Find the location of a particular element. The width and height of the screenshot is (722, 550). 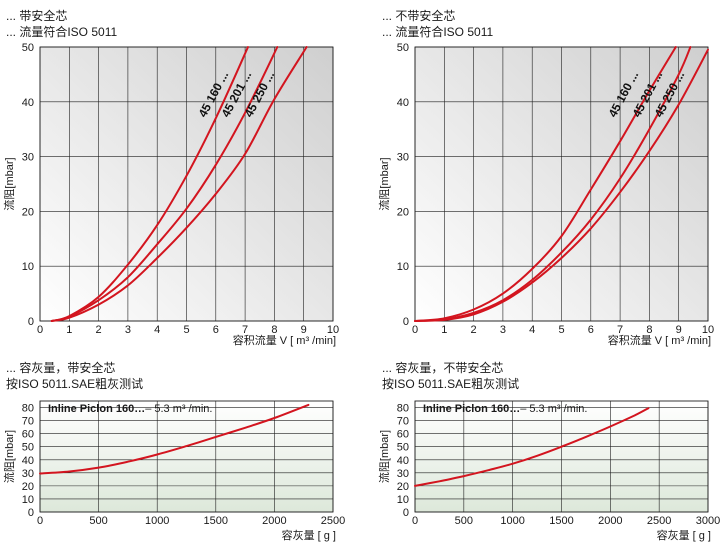

chart-1-x-tick-label: 6 is located at coordinates (216, 330).